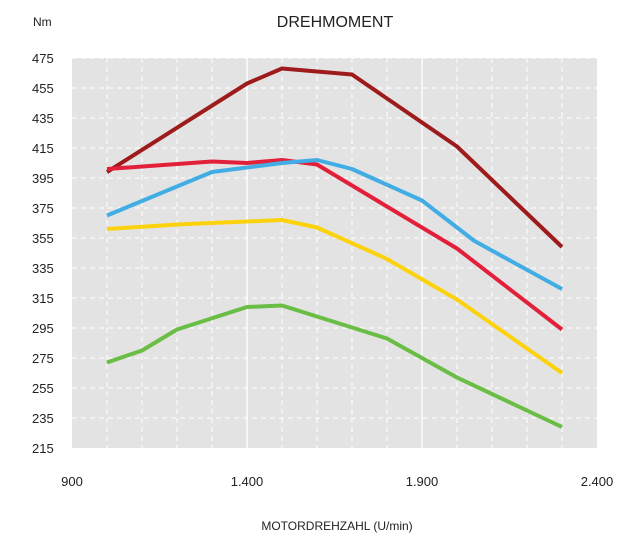  Describe the element at coordinates (42, 22) in the screenshot. I see `y-unit-label: Nm` at that location.